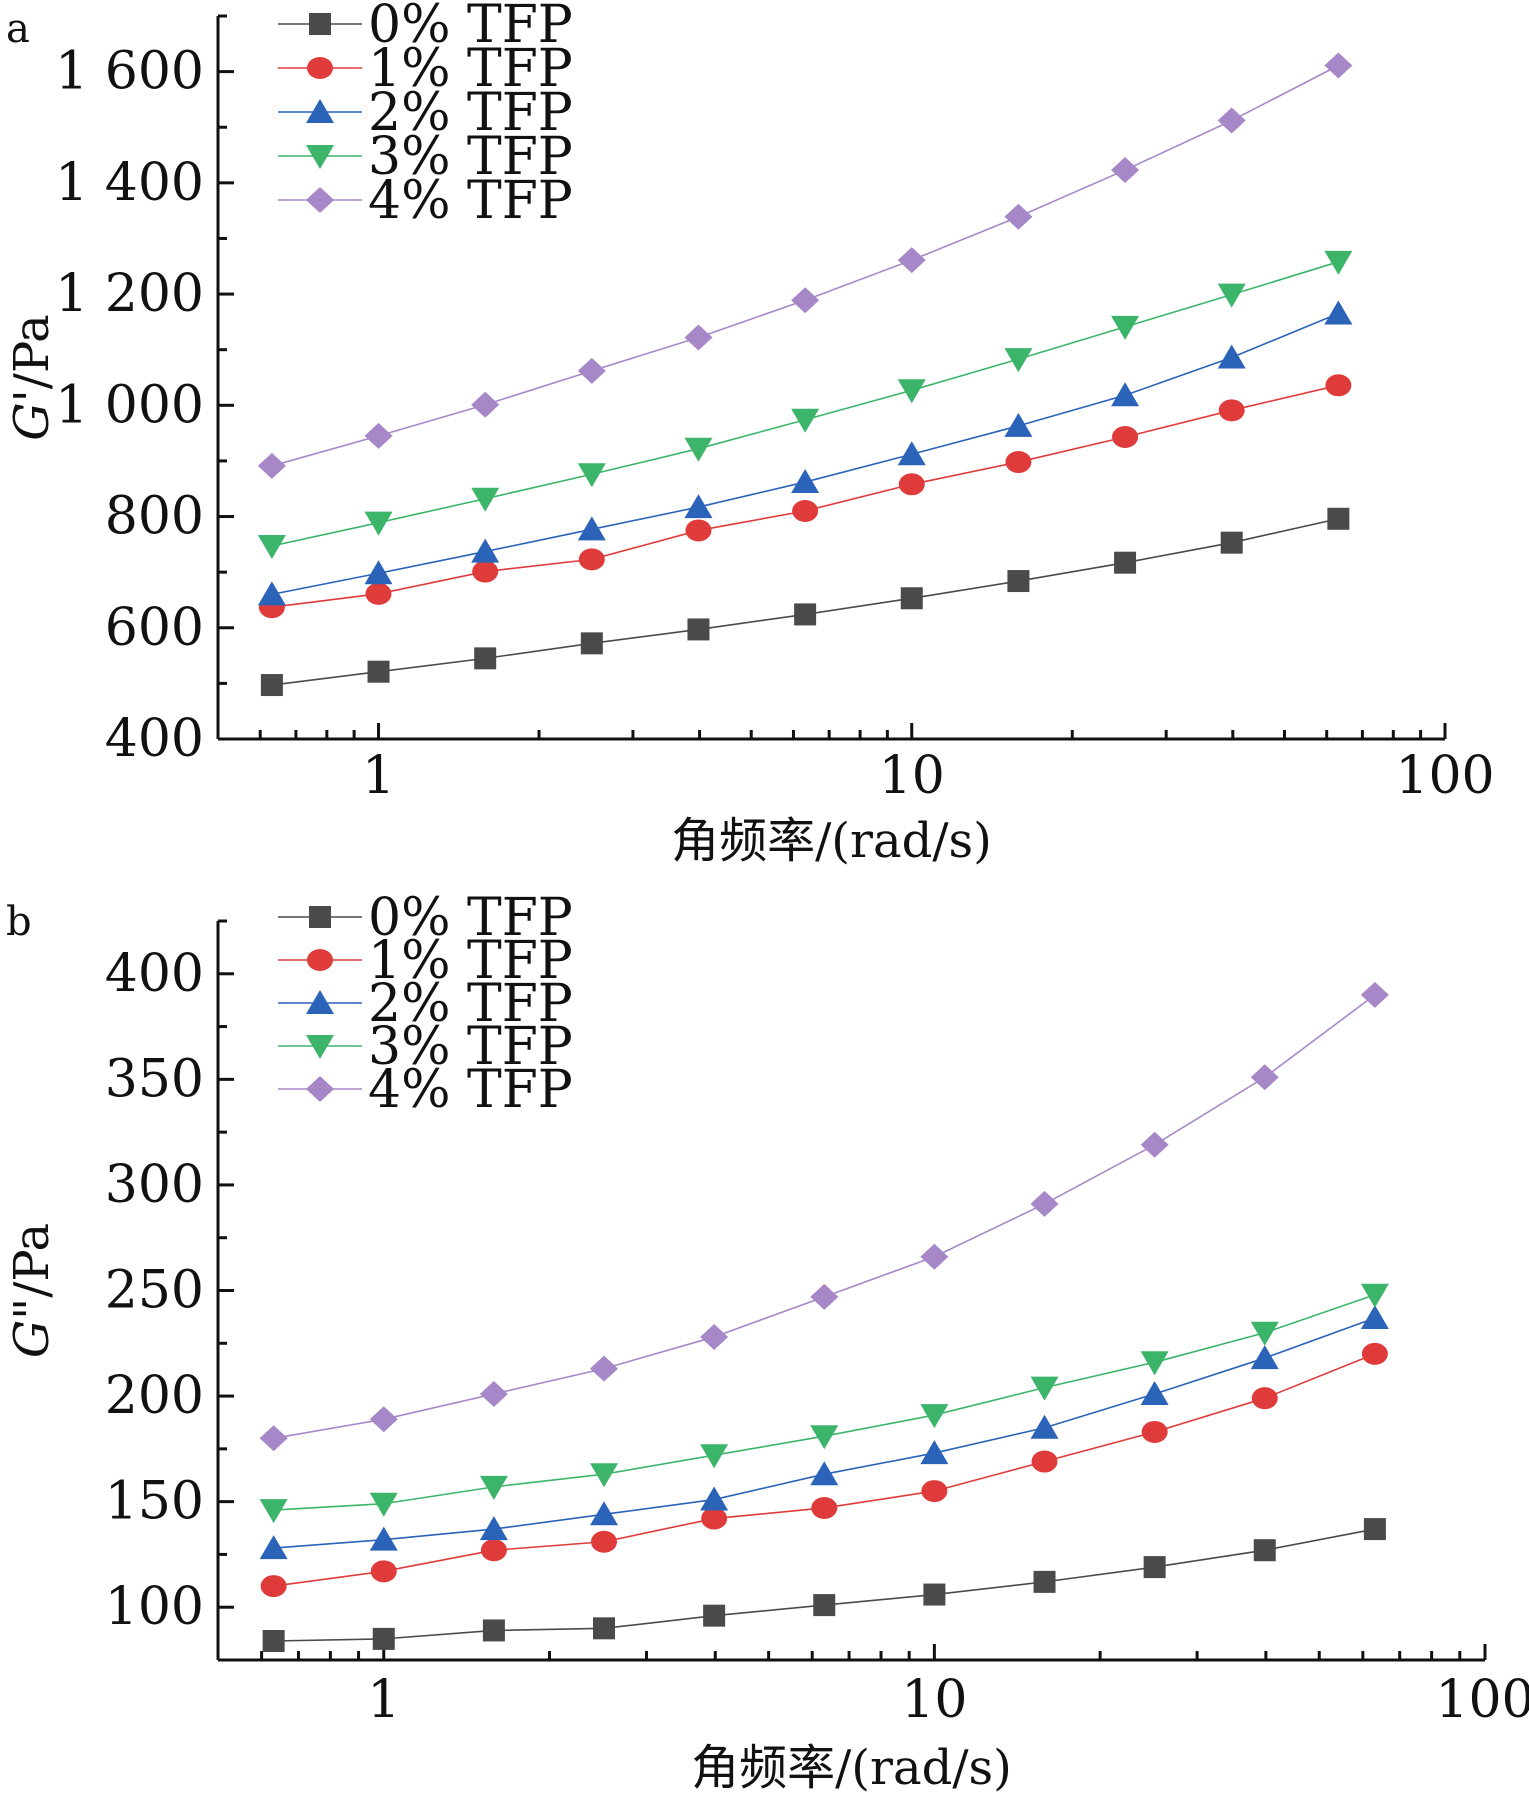 The height and width of the screenshot is (1797, 1529). I want to click on x-tick-label: 10, so click(934, 1700).